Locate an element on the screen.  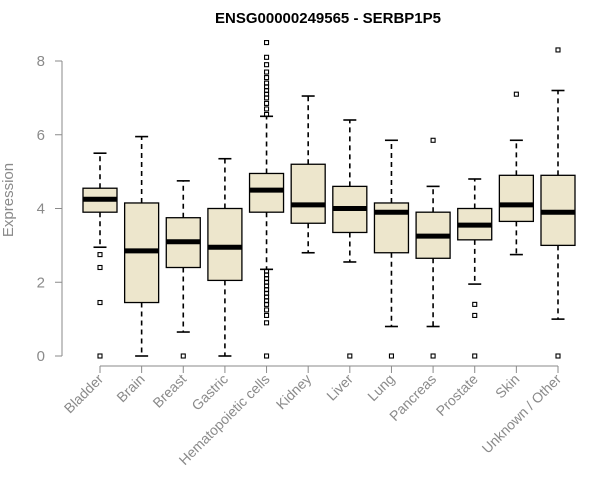
x-tick-label: Kidney is located at coordinates (294, 392).